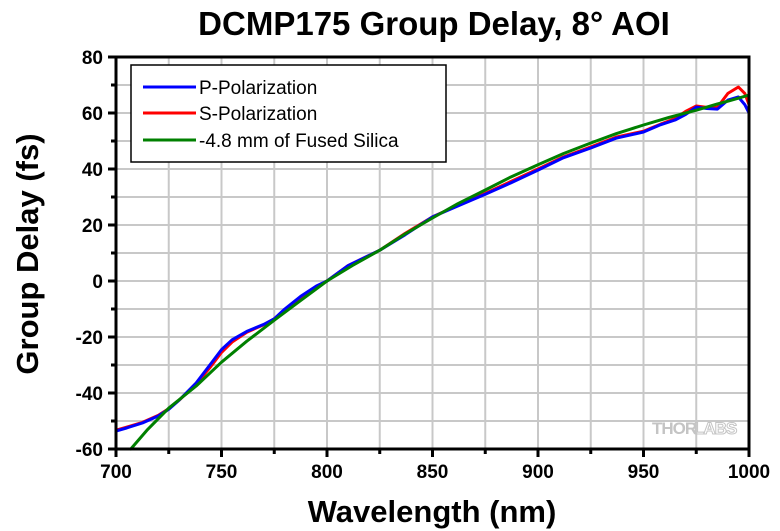 The image size is (780, 531). I want to click on legend-label: -4.8 mm of Fused Silica, so click(299, 141).